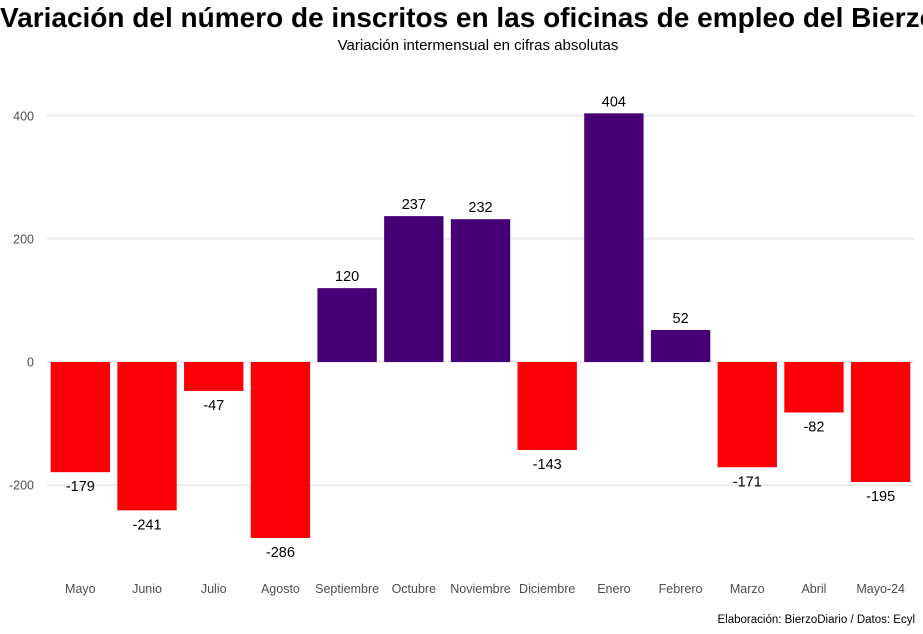  I want to click on x-tick-label: Octubre, so click(414, 589).